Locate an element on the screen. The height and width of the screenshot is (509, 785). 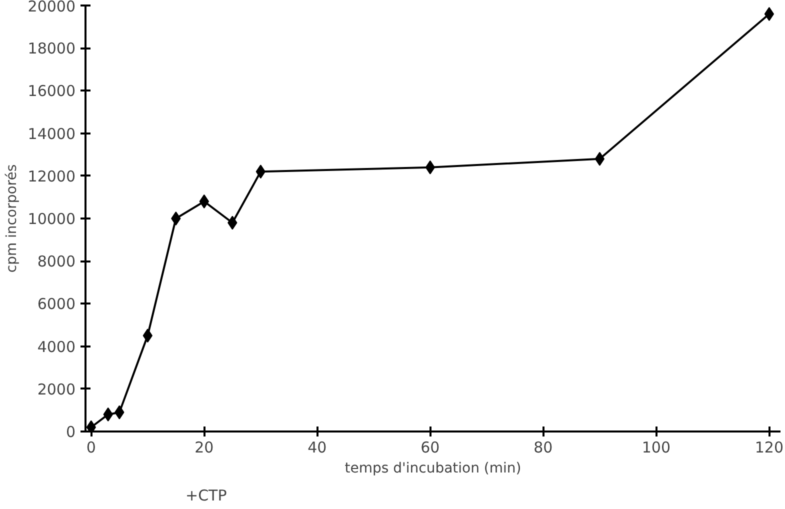
y-tick-label: 6000 is located at coordinates (56, 304).